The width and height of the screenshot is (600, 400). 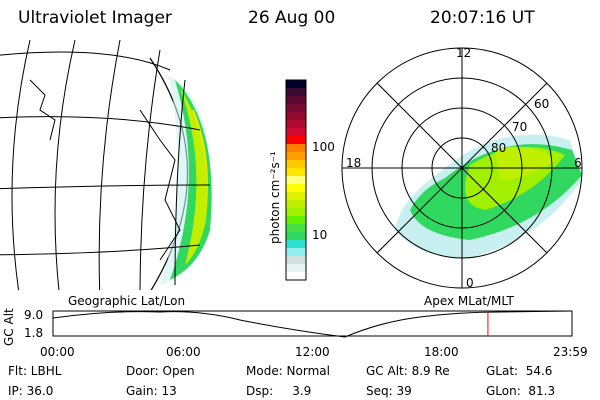 I want to click on mlt-label-12: 12, so click(x=464, y=53).